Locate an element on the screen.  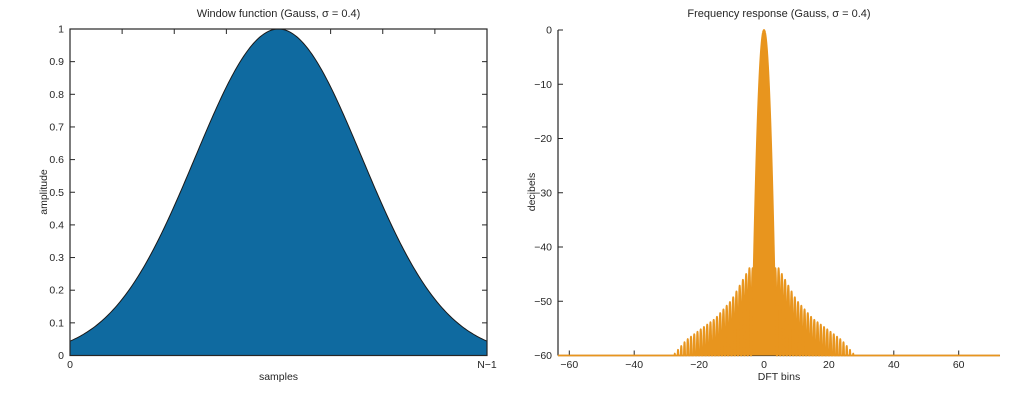
x-tick-label: −40 is located at coordinates (634, 365).